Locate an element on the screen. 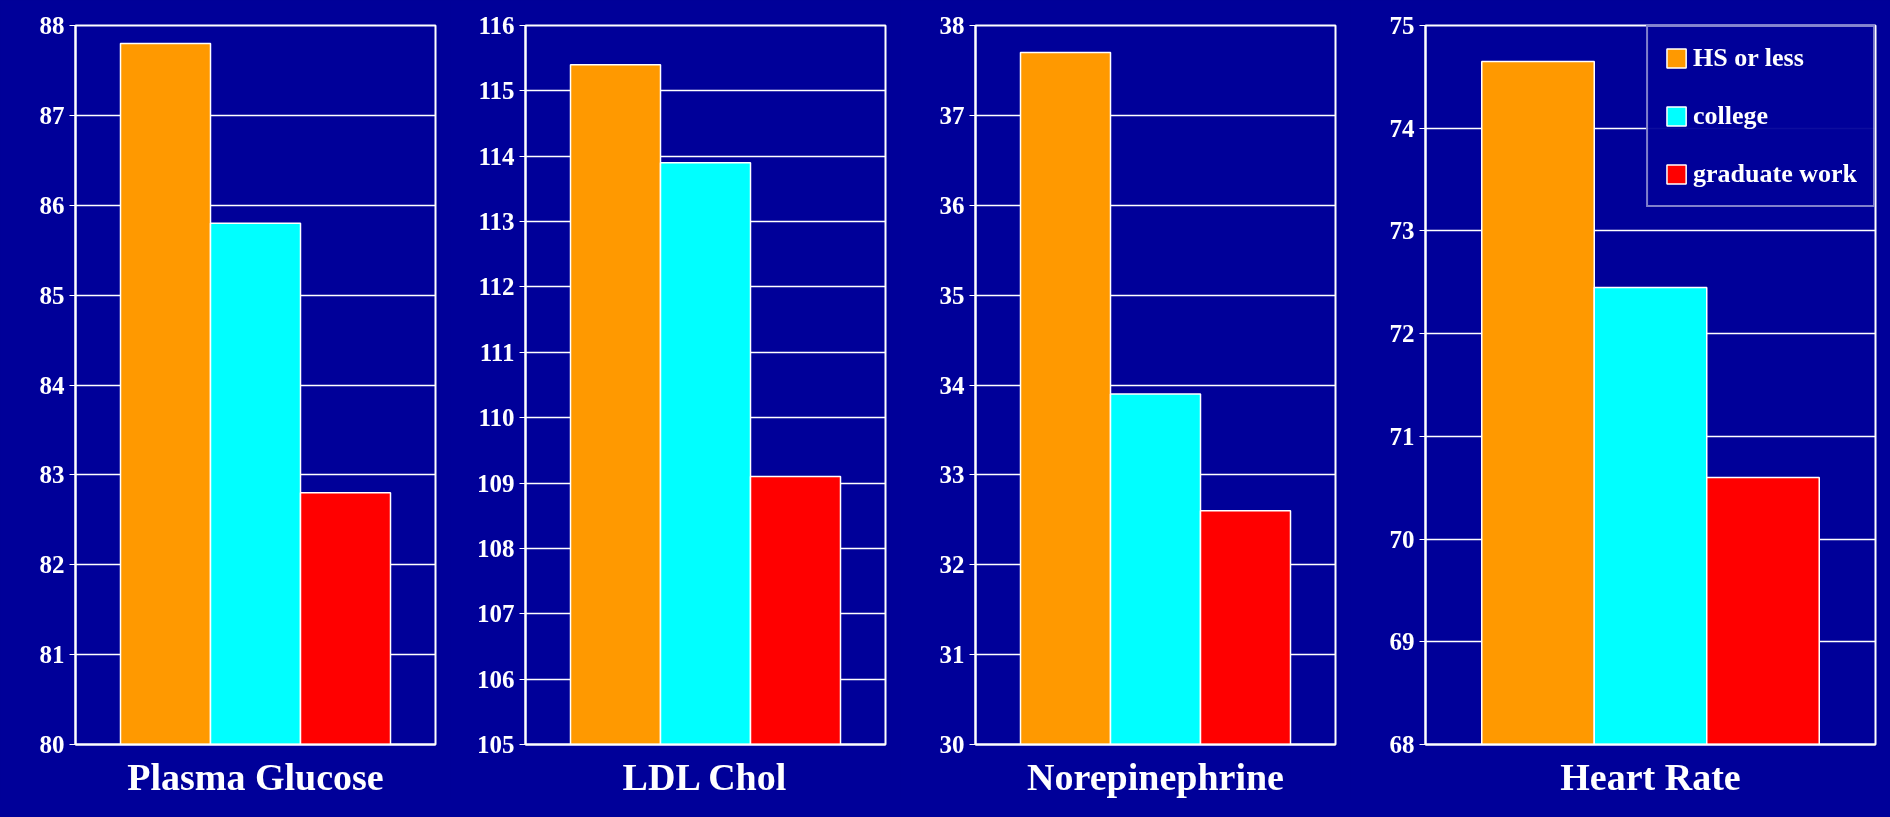 Image resolution: width=1890 pixels, height=817 pixels. y-tick-label: 35 is located at coordinates (952, 295).